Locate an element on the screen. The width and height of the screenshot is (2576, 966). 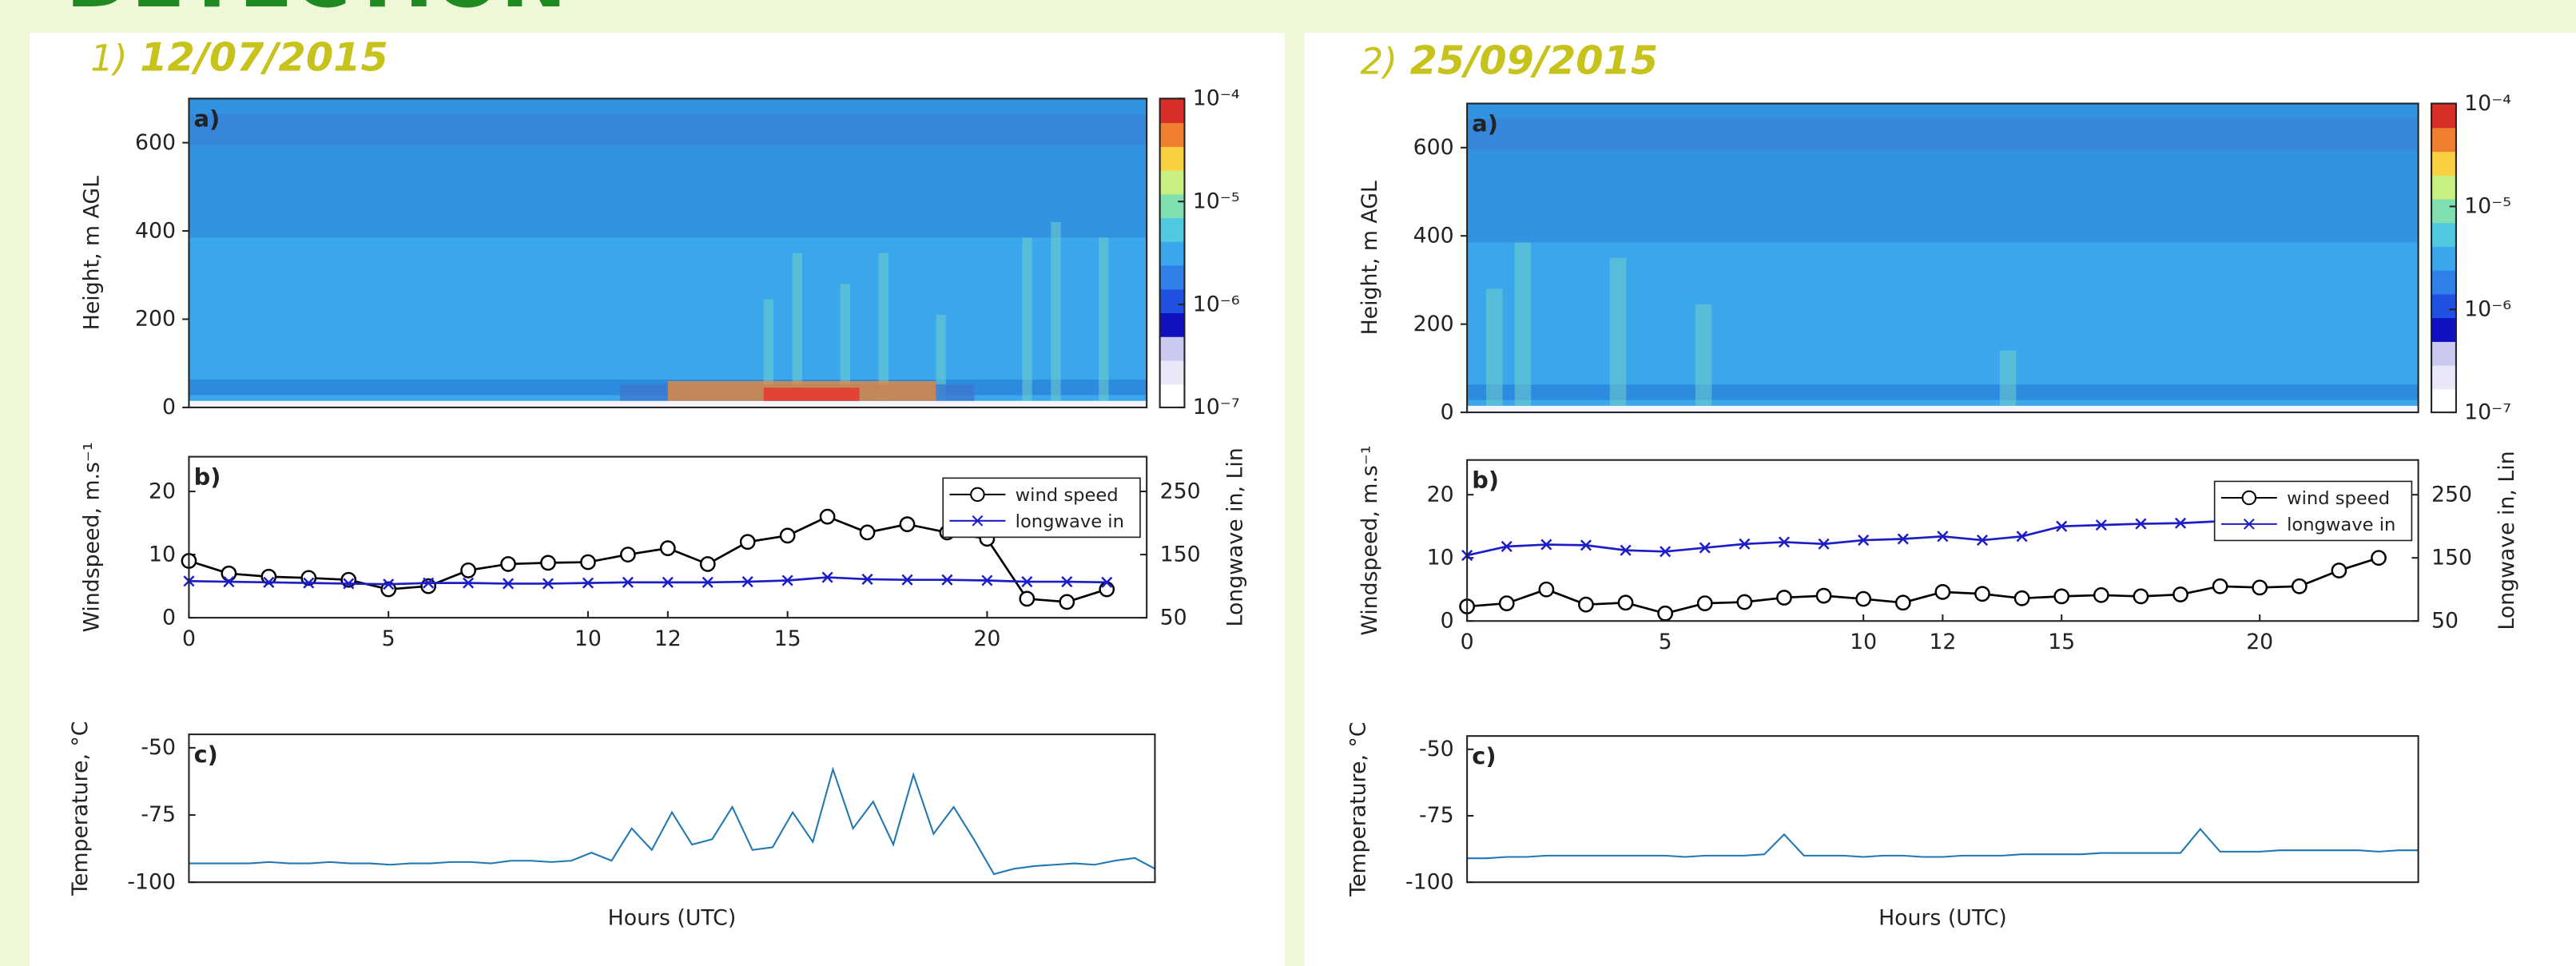
heatmap-hot is located at coordinates (811, 394).